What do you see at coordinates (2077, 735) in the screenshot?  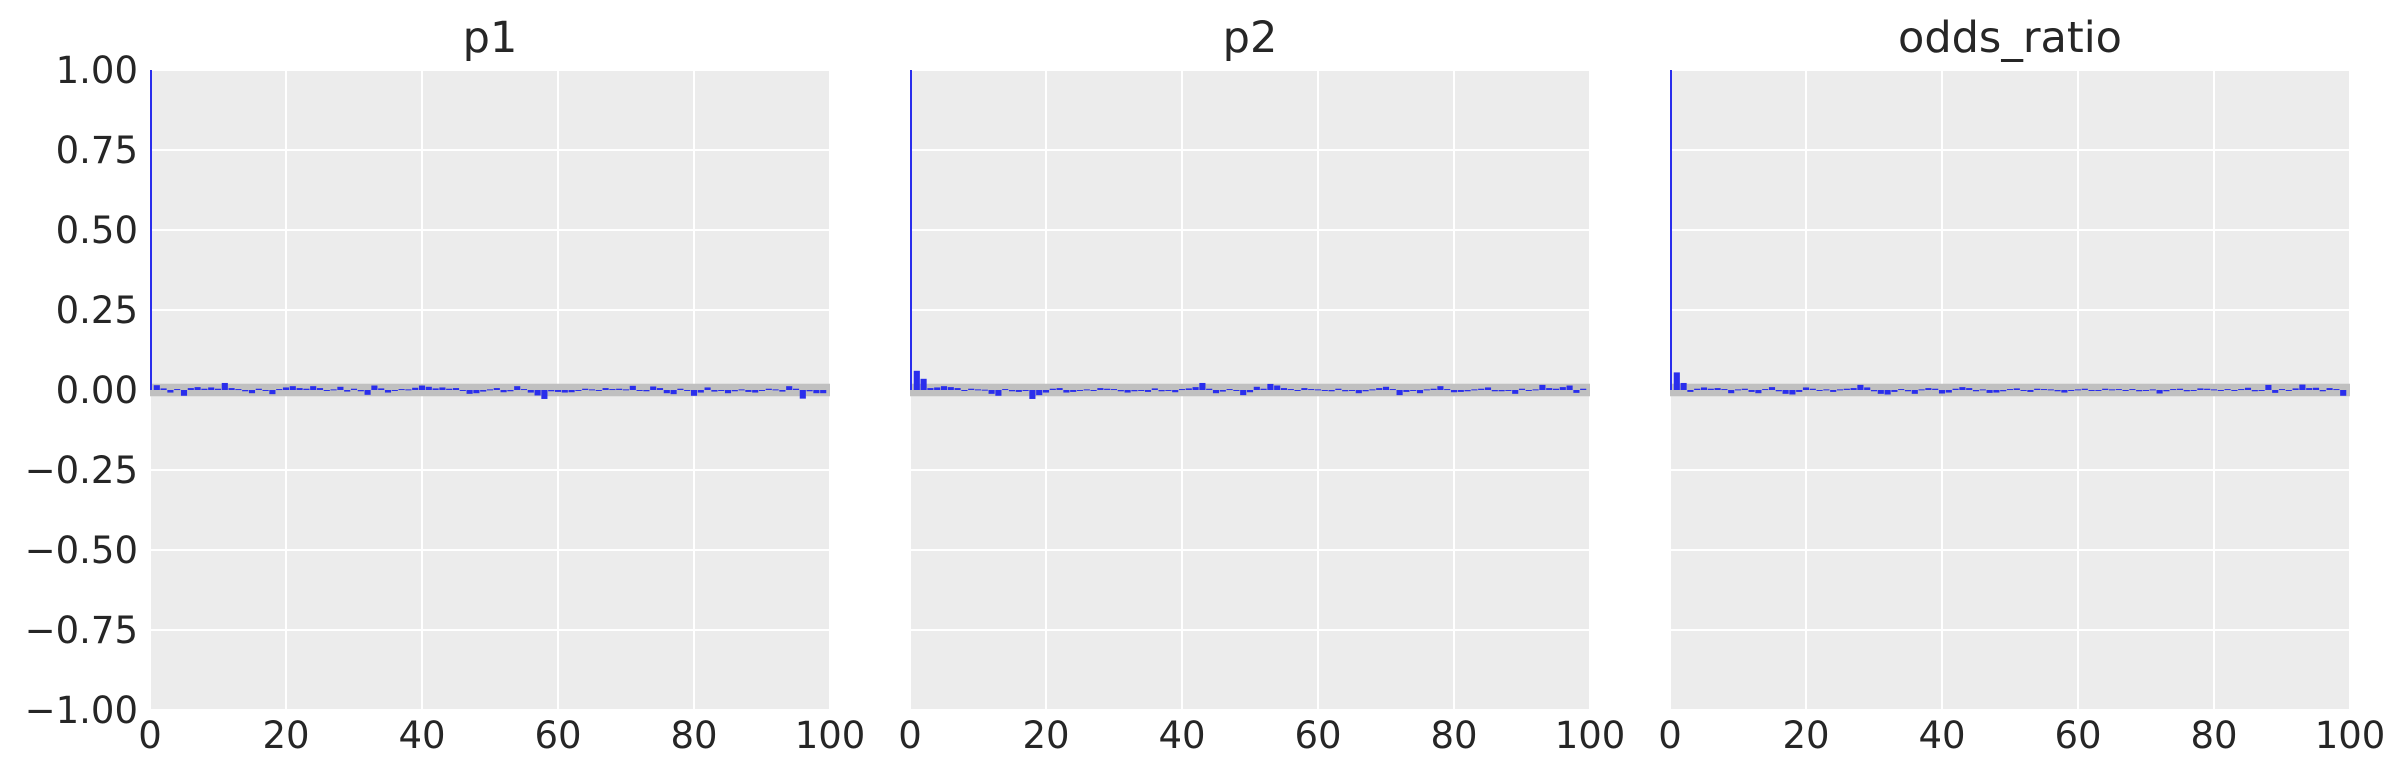 I see `x-tick-label: 60` at bounding box center [2077, 735].